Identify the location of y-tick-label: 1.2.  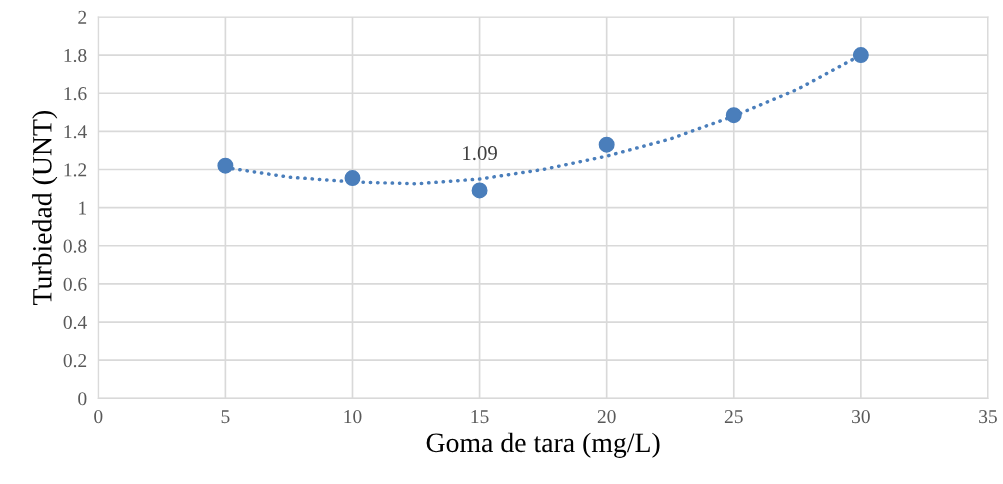
(75, 170).